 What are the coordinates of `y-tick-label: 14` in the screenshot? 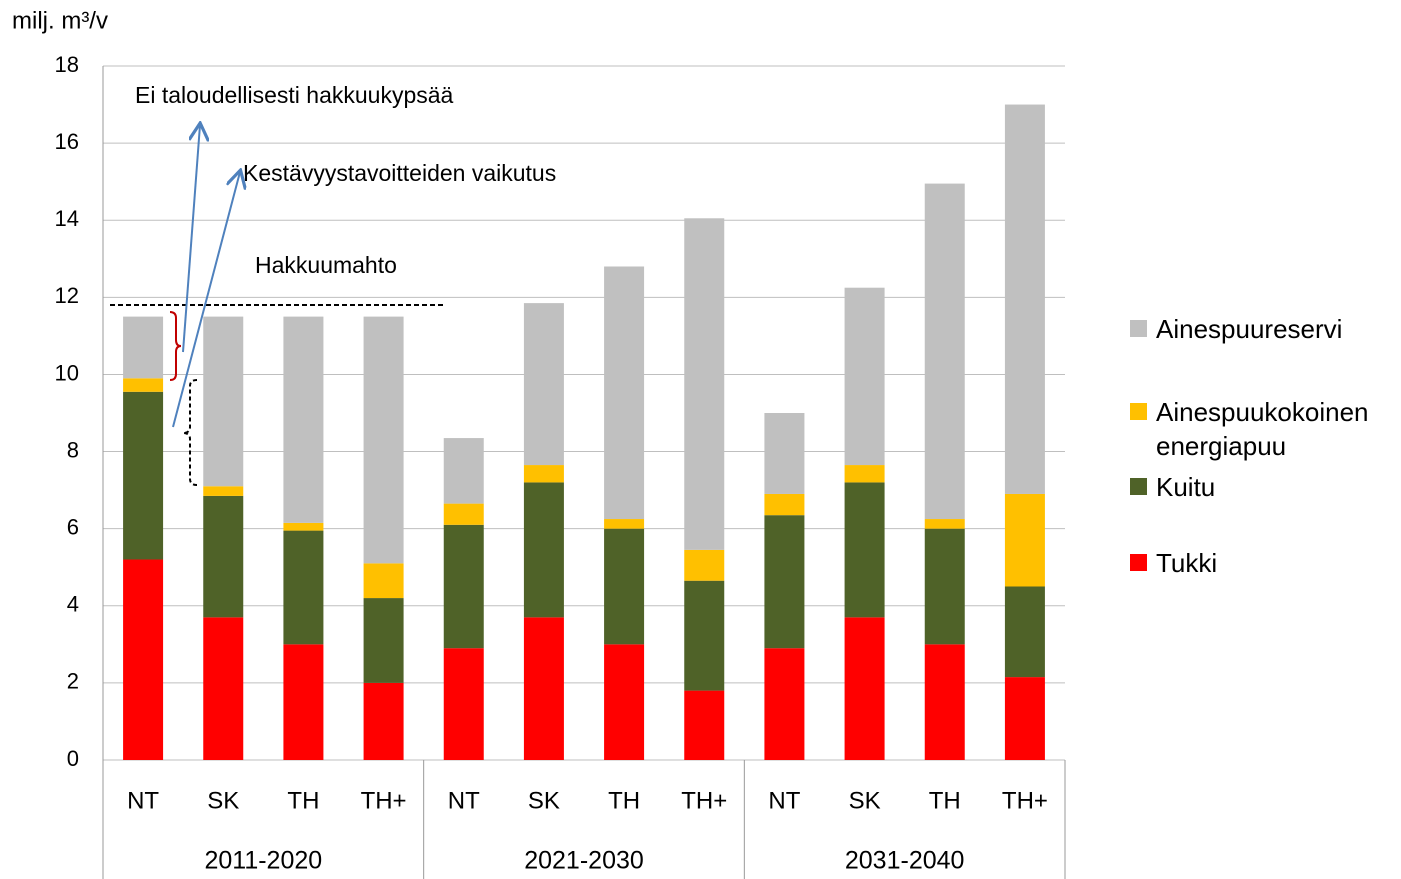 It's located at (67, 218).